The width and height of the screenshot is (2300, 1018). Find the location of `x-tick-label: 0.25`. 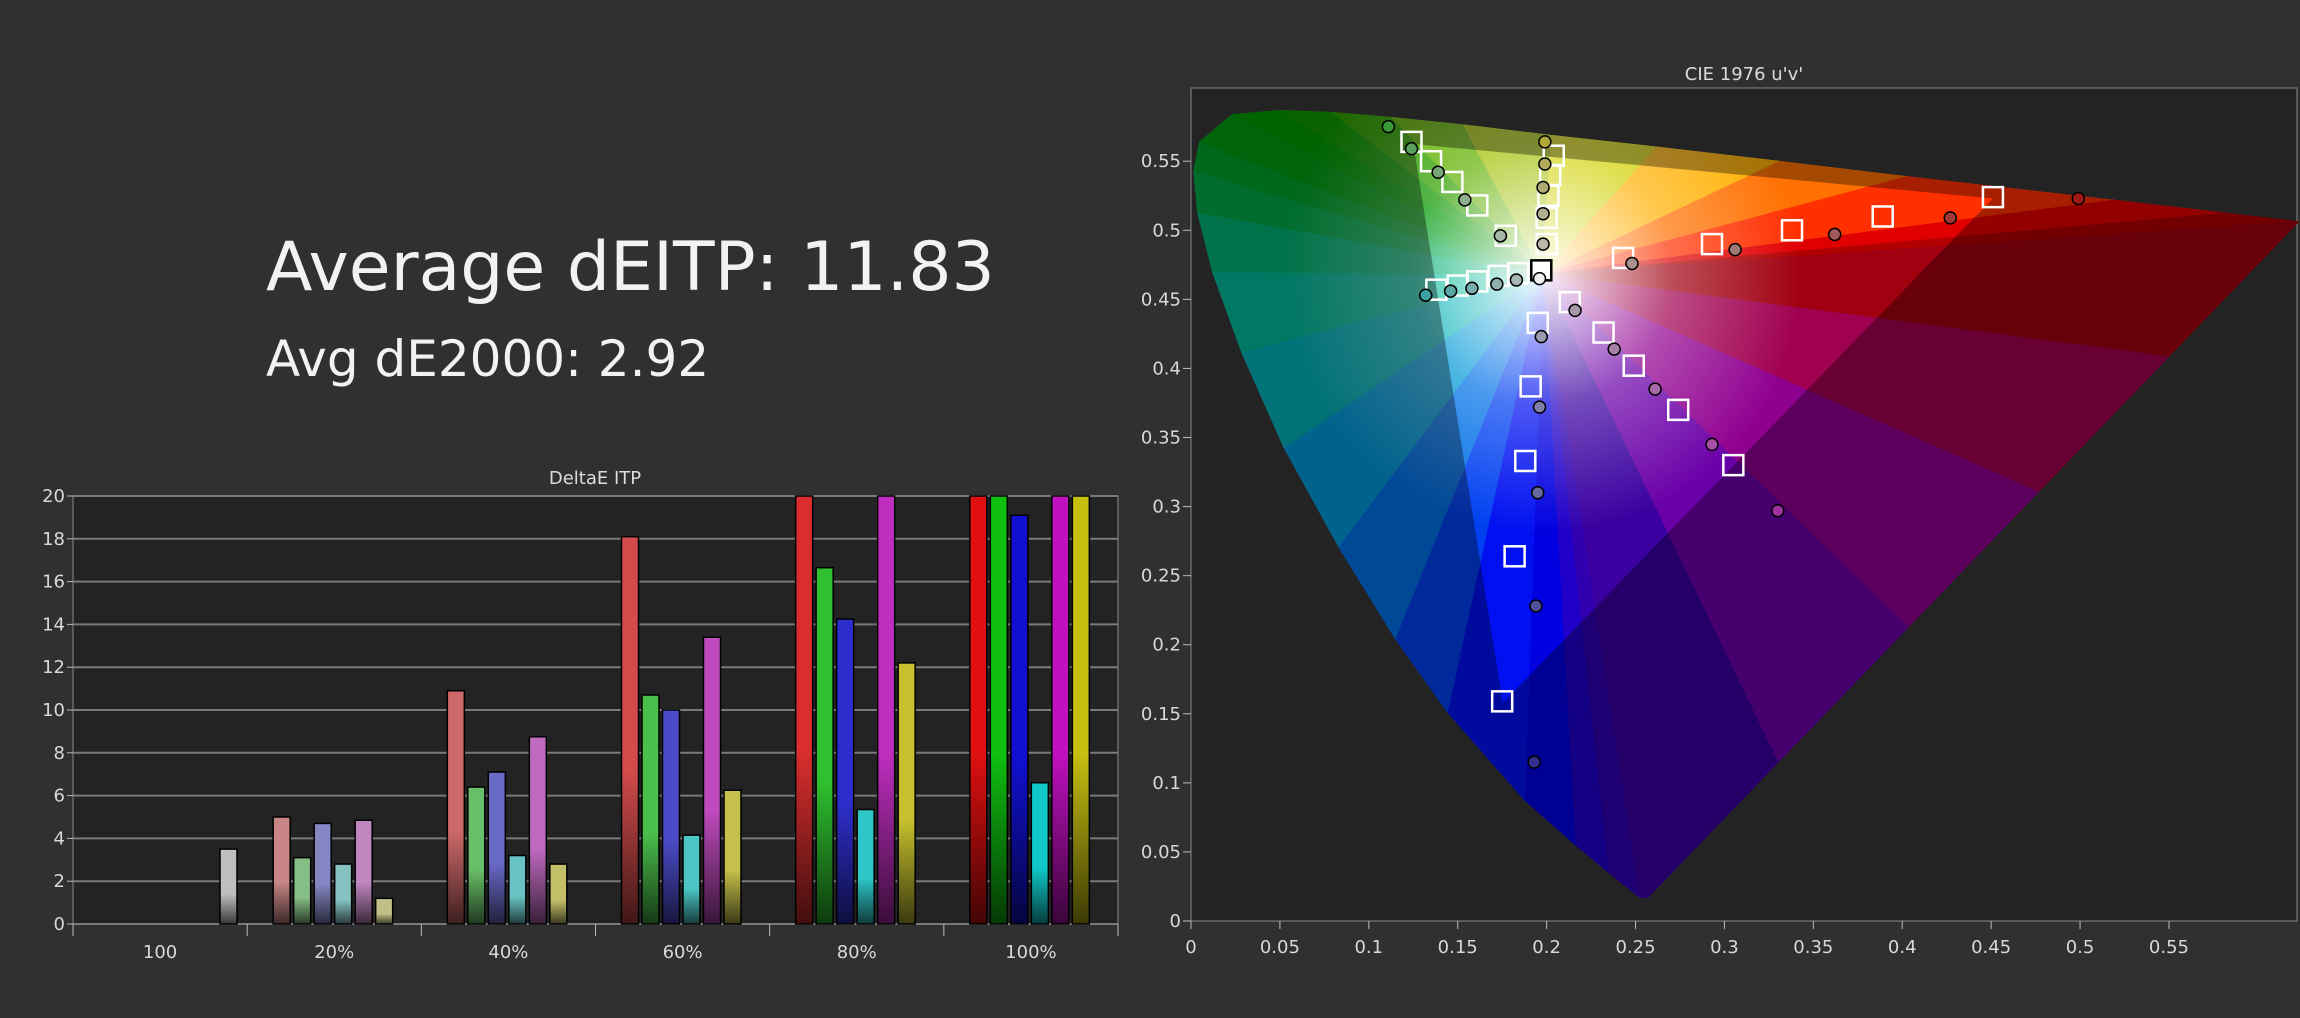

x-tick-label: 0.25 is located at coordinates (1635, 947).